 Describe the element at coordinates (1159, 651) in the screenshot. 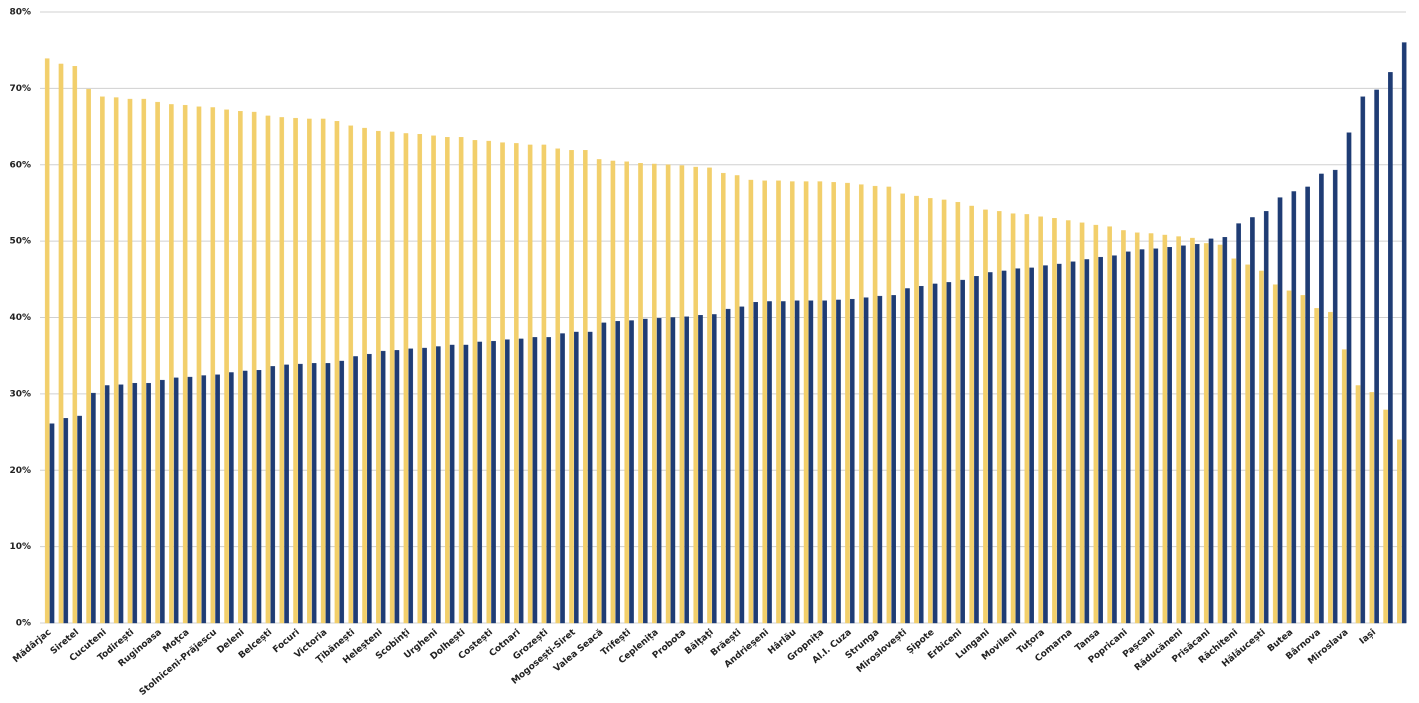

I see `x-tick-label: Răducăneni` at that location.